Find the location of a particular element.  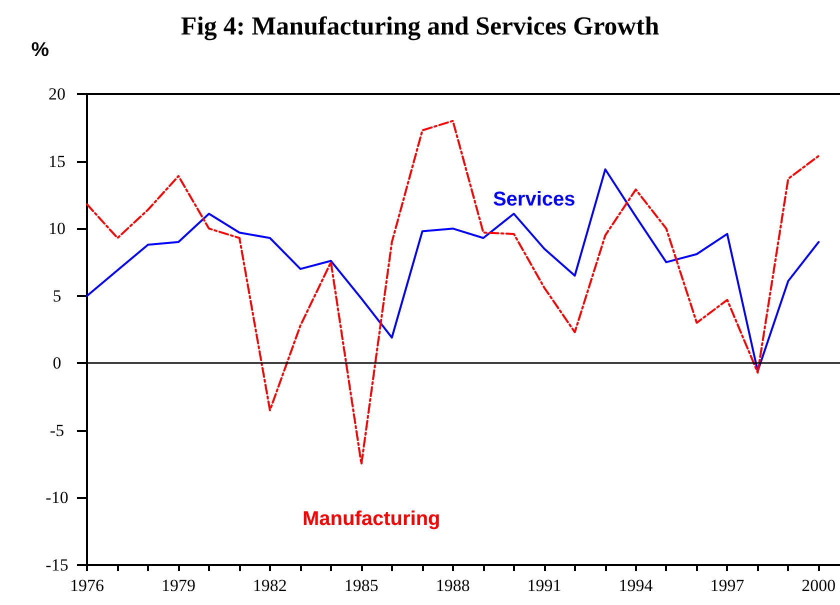

y-tick-label: -15 is located at coordinates (57, 565).